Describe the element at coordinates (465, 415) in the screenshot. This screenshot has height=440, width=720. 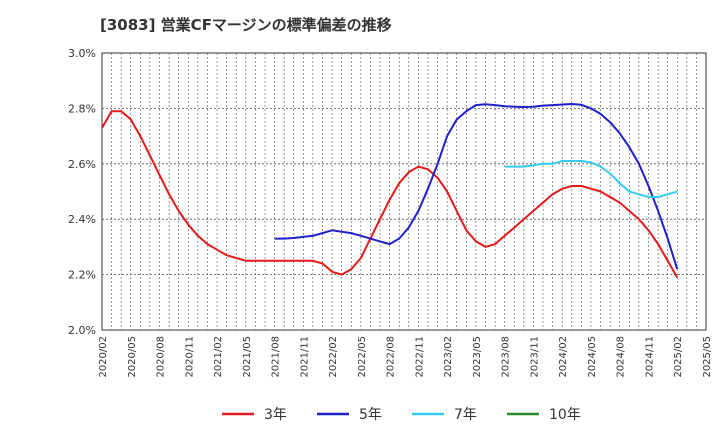
I see `legend-label: 7年` at that location.